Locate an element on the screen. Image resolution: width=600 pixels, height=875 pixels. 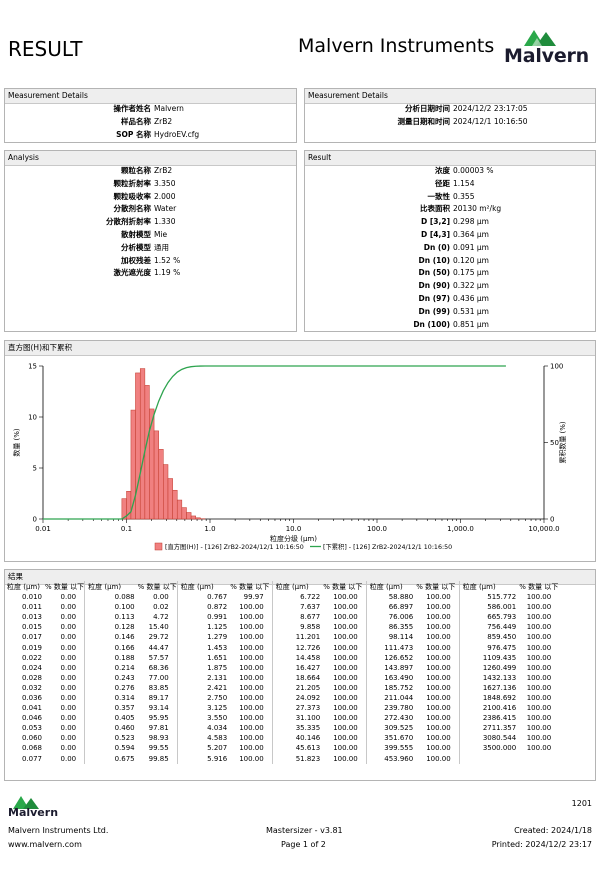
size-cell: 16.427 is located at coordinates (296, 667).